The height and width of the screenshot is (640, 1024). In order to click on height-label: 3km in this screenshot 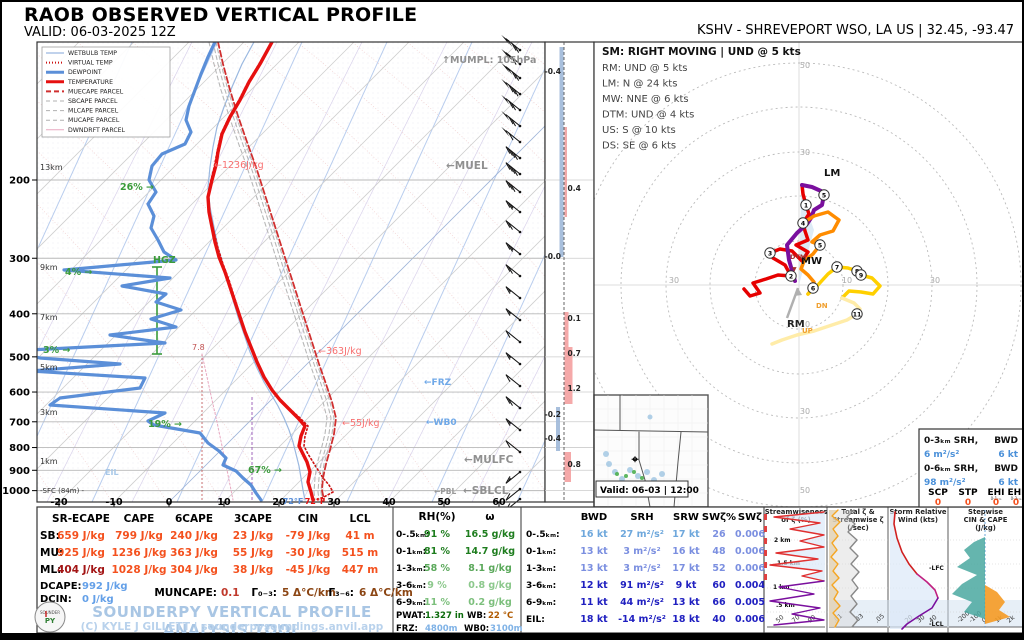, I will do `click(49, 412)`.